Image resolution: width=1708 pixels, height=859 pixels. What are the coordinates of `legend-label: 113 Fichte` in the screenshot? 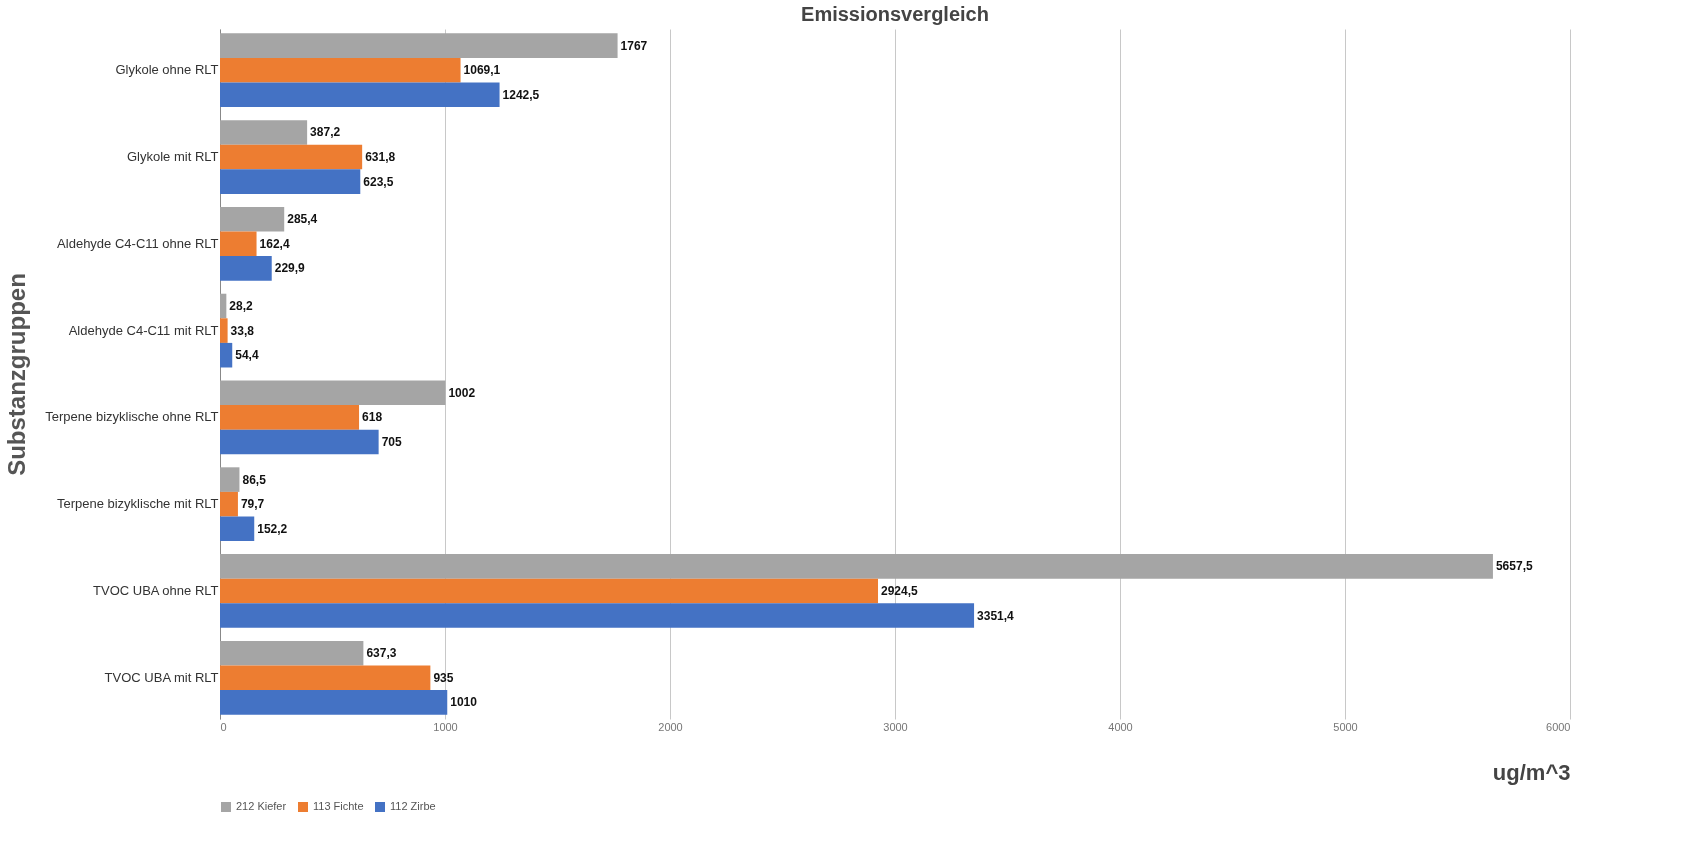 It's located at (338, 806).